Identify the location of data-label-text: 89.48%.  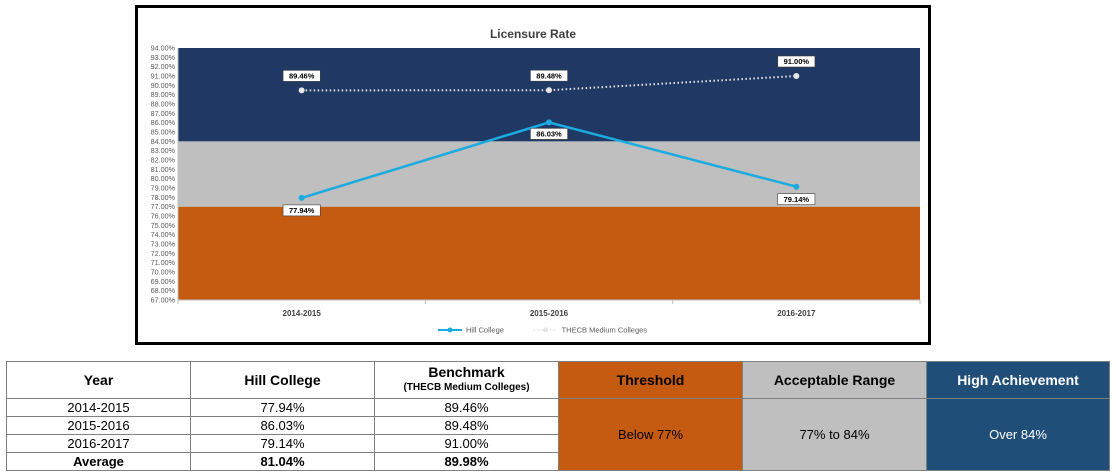
(549, 75).